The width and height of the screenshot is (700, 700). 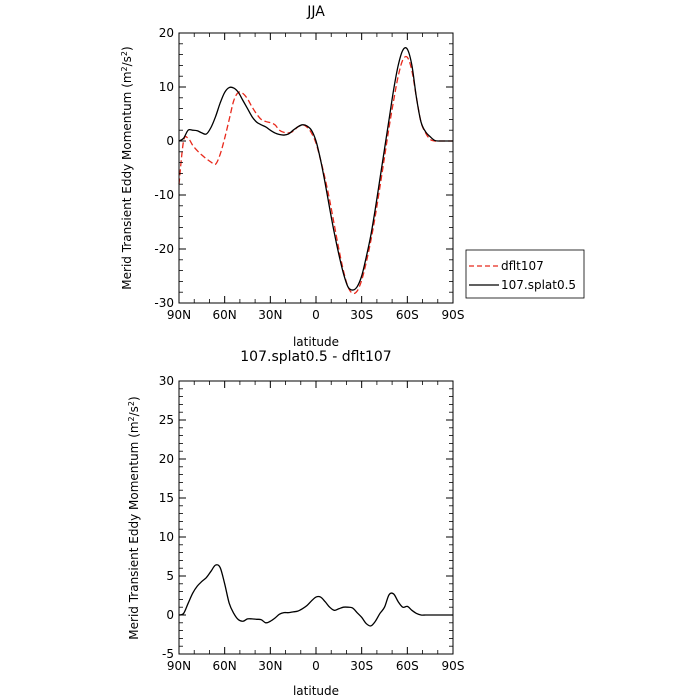 What do you see at coordinates (170, 576) in the screenshot?
I see `bottom-ytick-label-5: 5` at bounding box center [170, 576].